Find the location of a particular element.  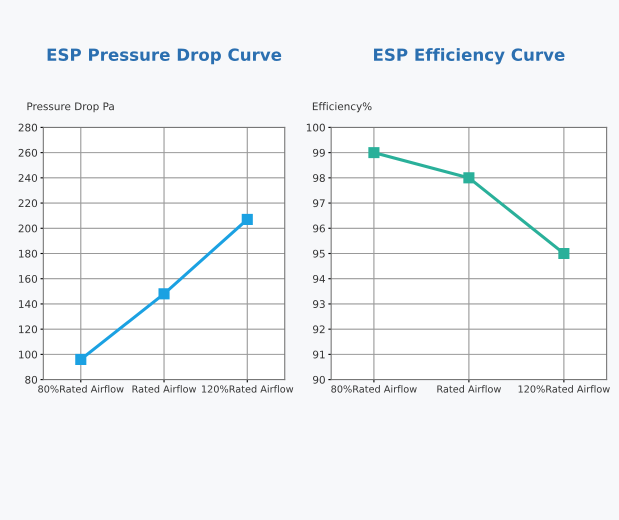

y-tick-label: 140 is located at coordinates (28, 304).